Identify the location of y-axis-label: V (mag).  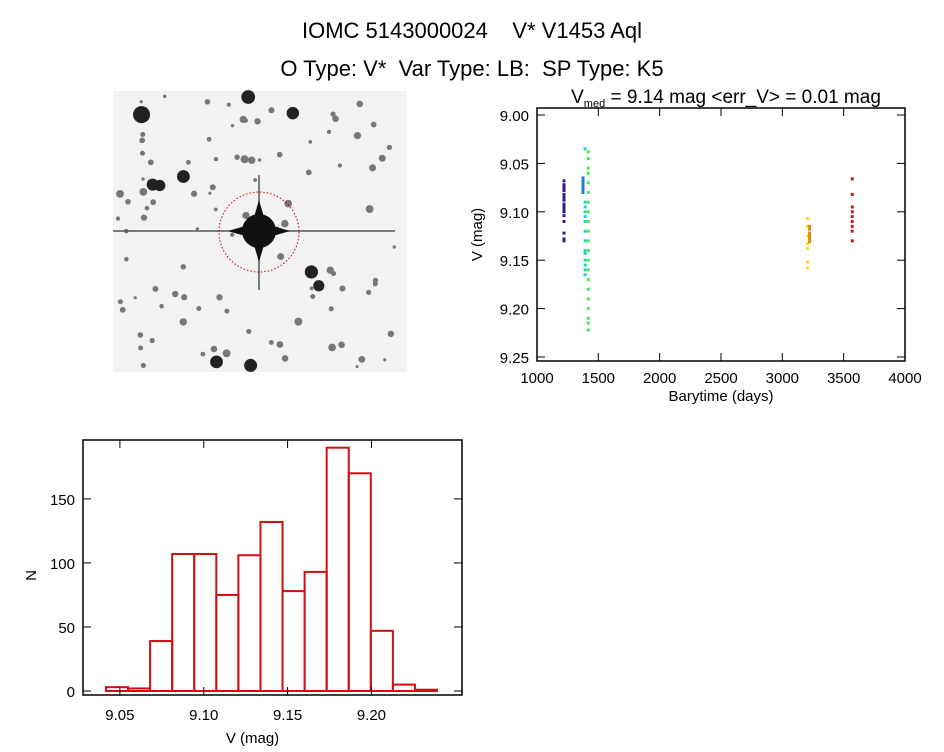
(477, 234).